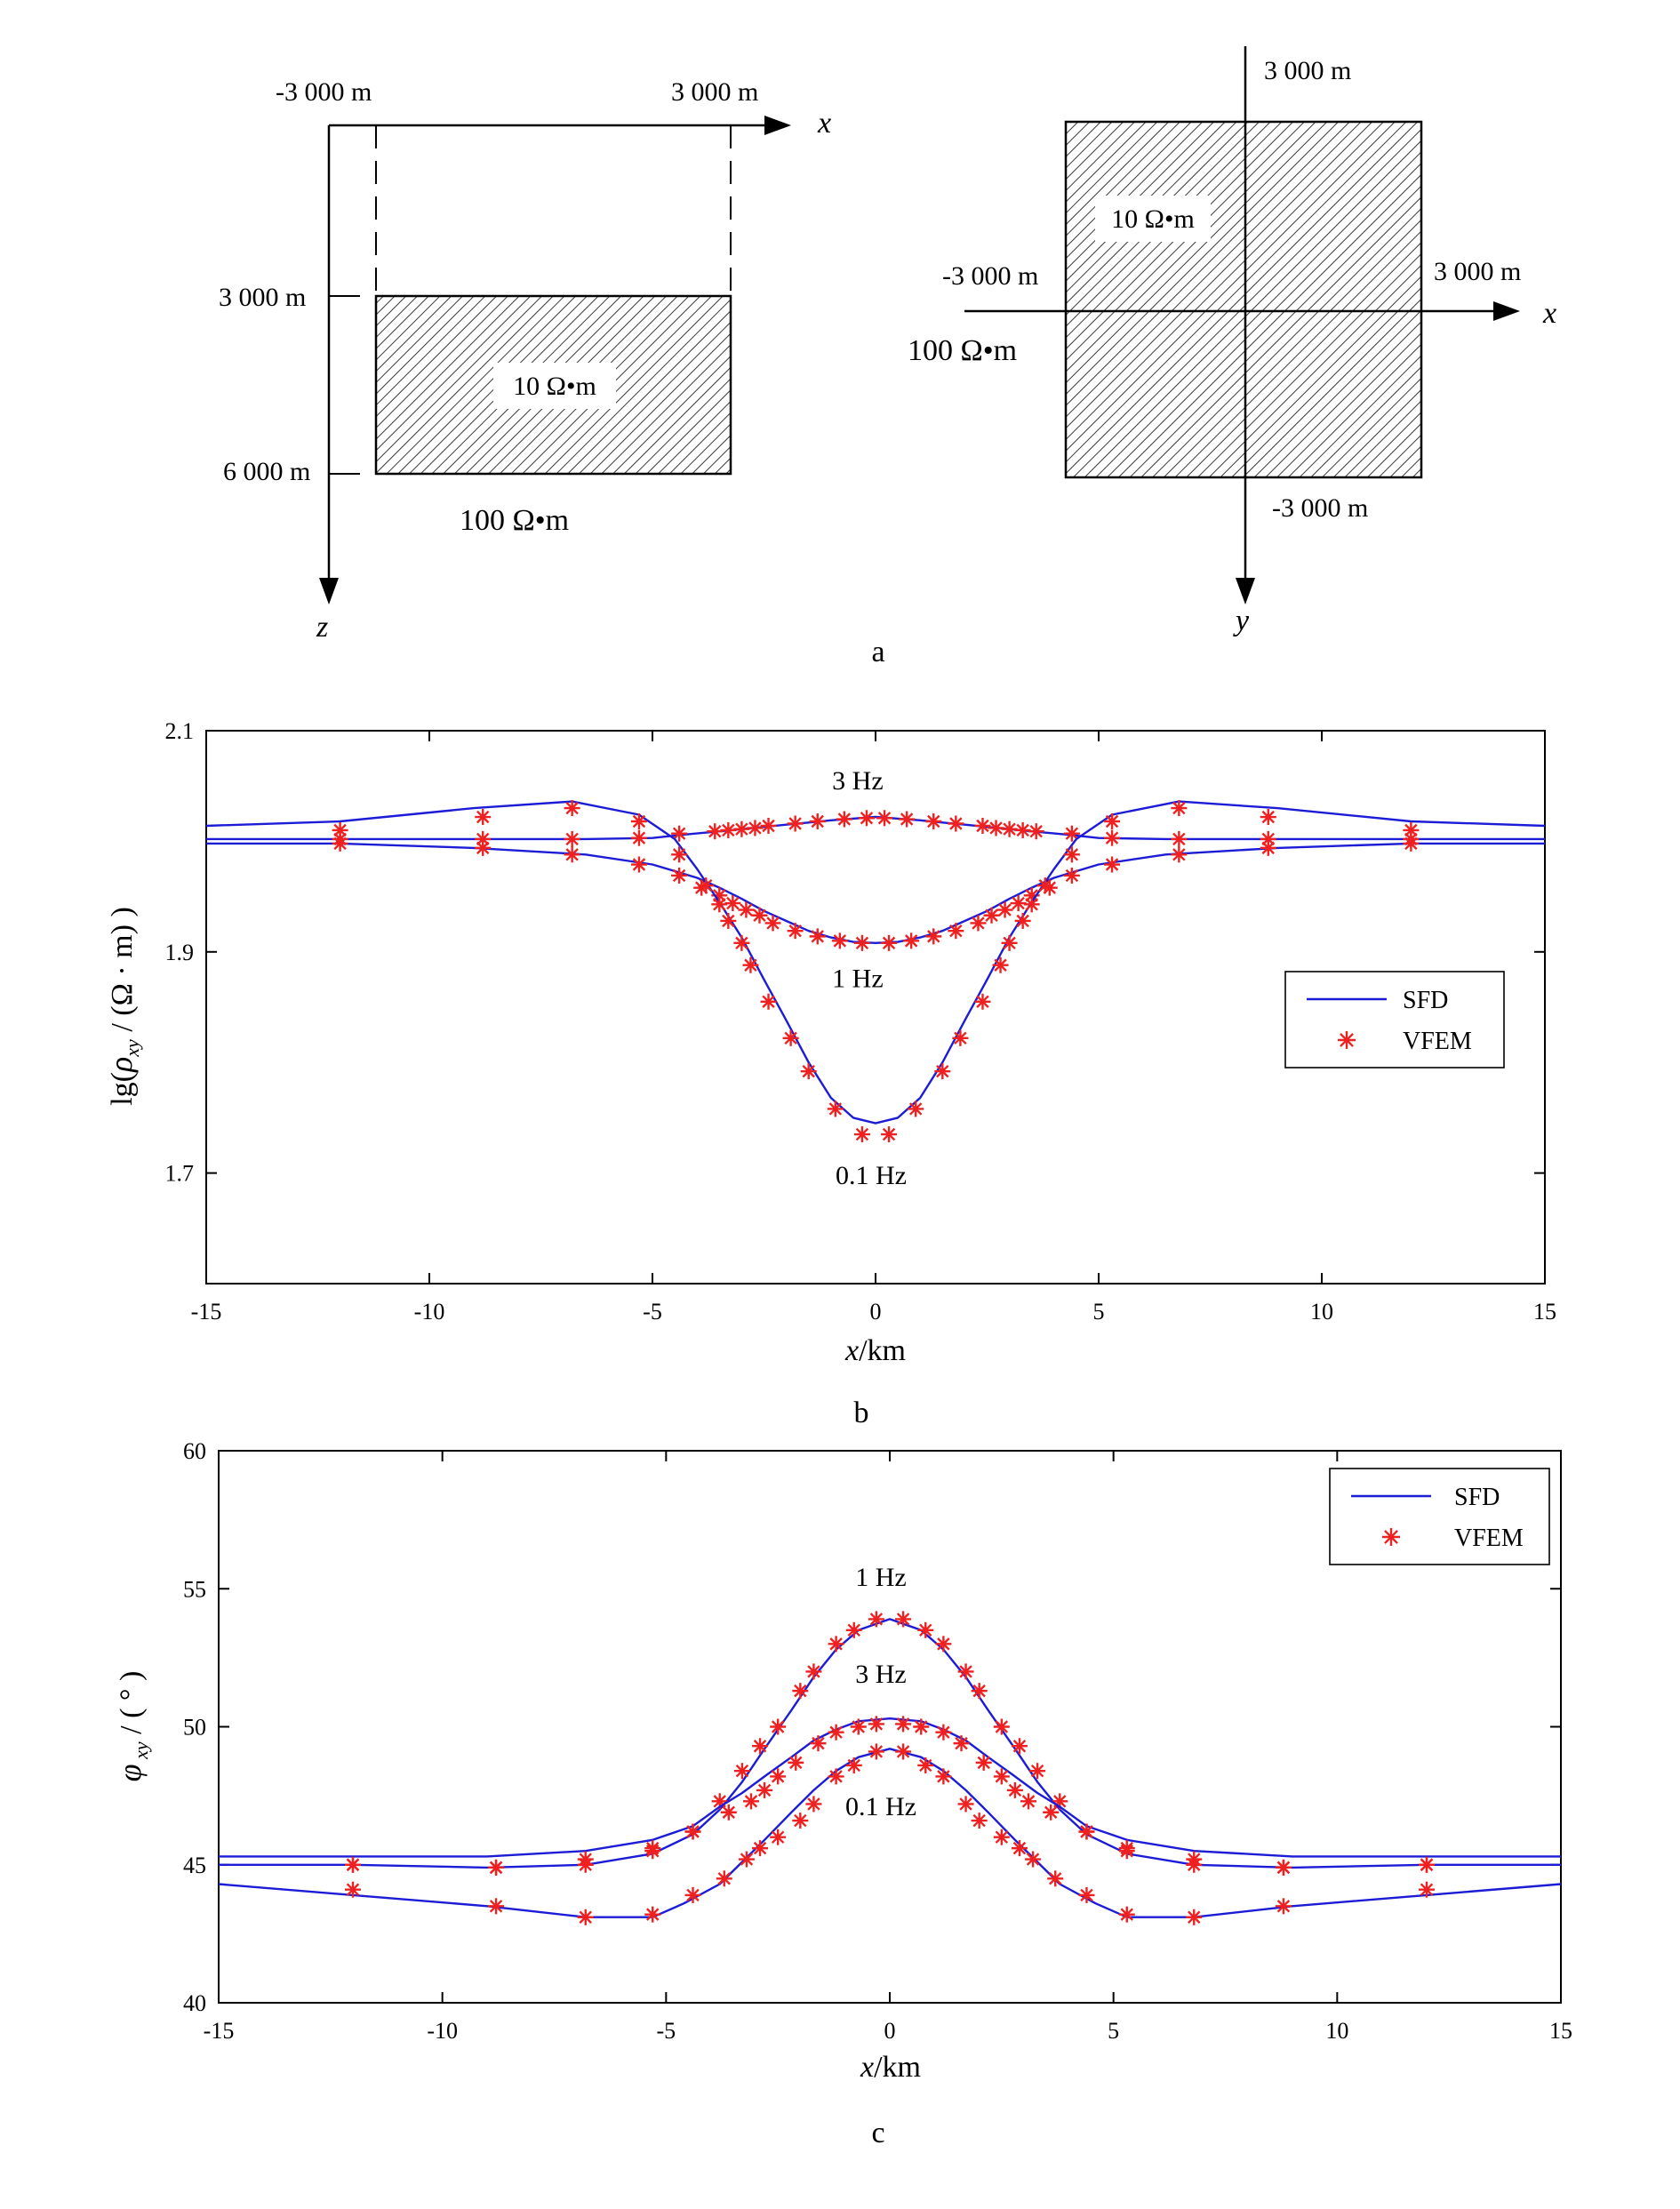 This screenshot has width=1680, height=2209. What do you see at coordinates (1425, 1001) in the screenshot?
I see `chart-b-legend-sfd-label: SFD` at bounding box center [1425, 1001].